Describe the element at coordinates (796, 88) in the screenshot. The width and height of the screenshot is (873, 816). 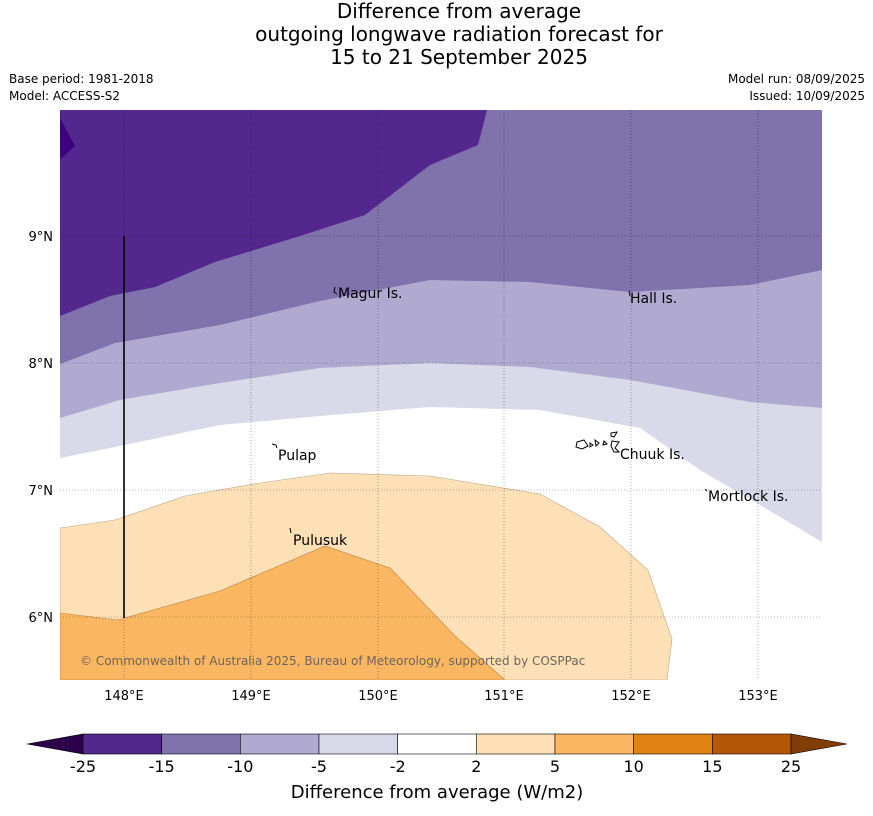
I see `meta-right: Model run: 08/09/2025 Issued: 10/09/2025` at that location.